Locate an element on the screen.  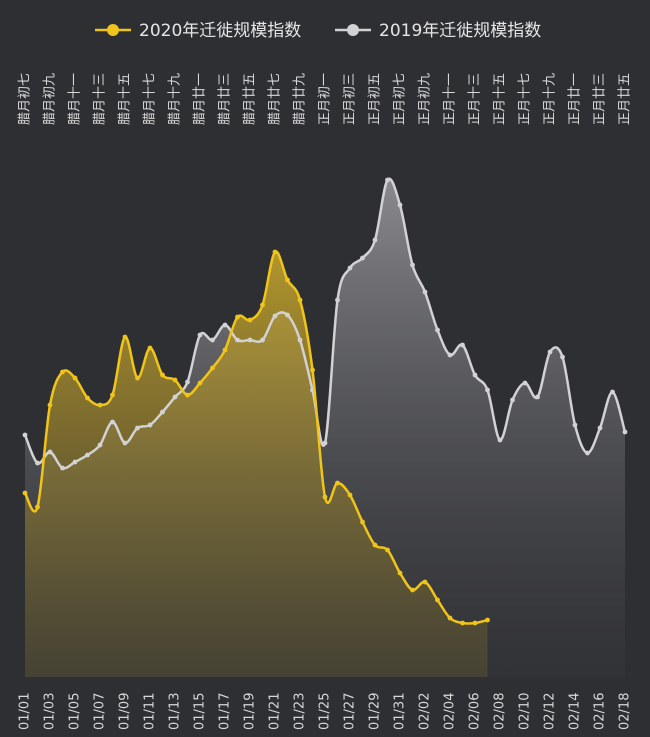
x-tick-label: 01/19 is located at coordinates (250, 711).